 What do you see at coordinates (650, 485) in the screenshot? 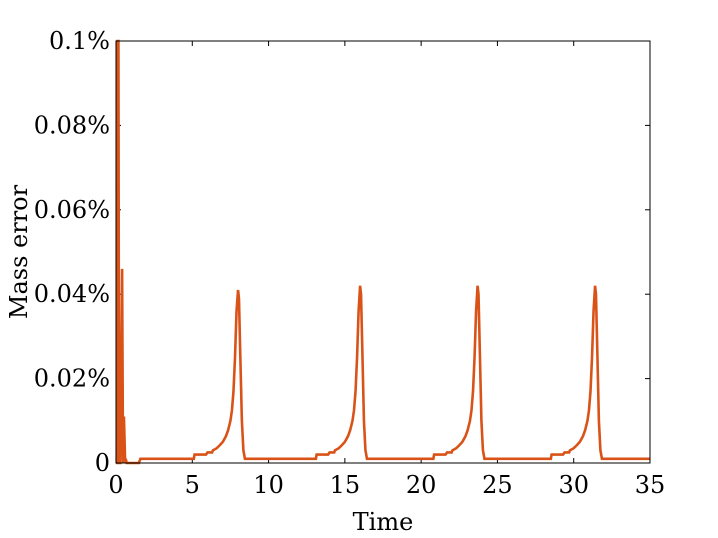
I see `x-tick-label: 35` at bounding box center [650, 485].